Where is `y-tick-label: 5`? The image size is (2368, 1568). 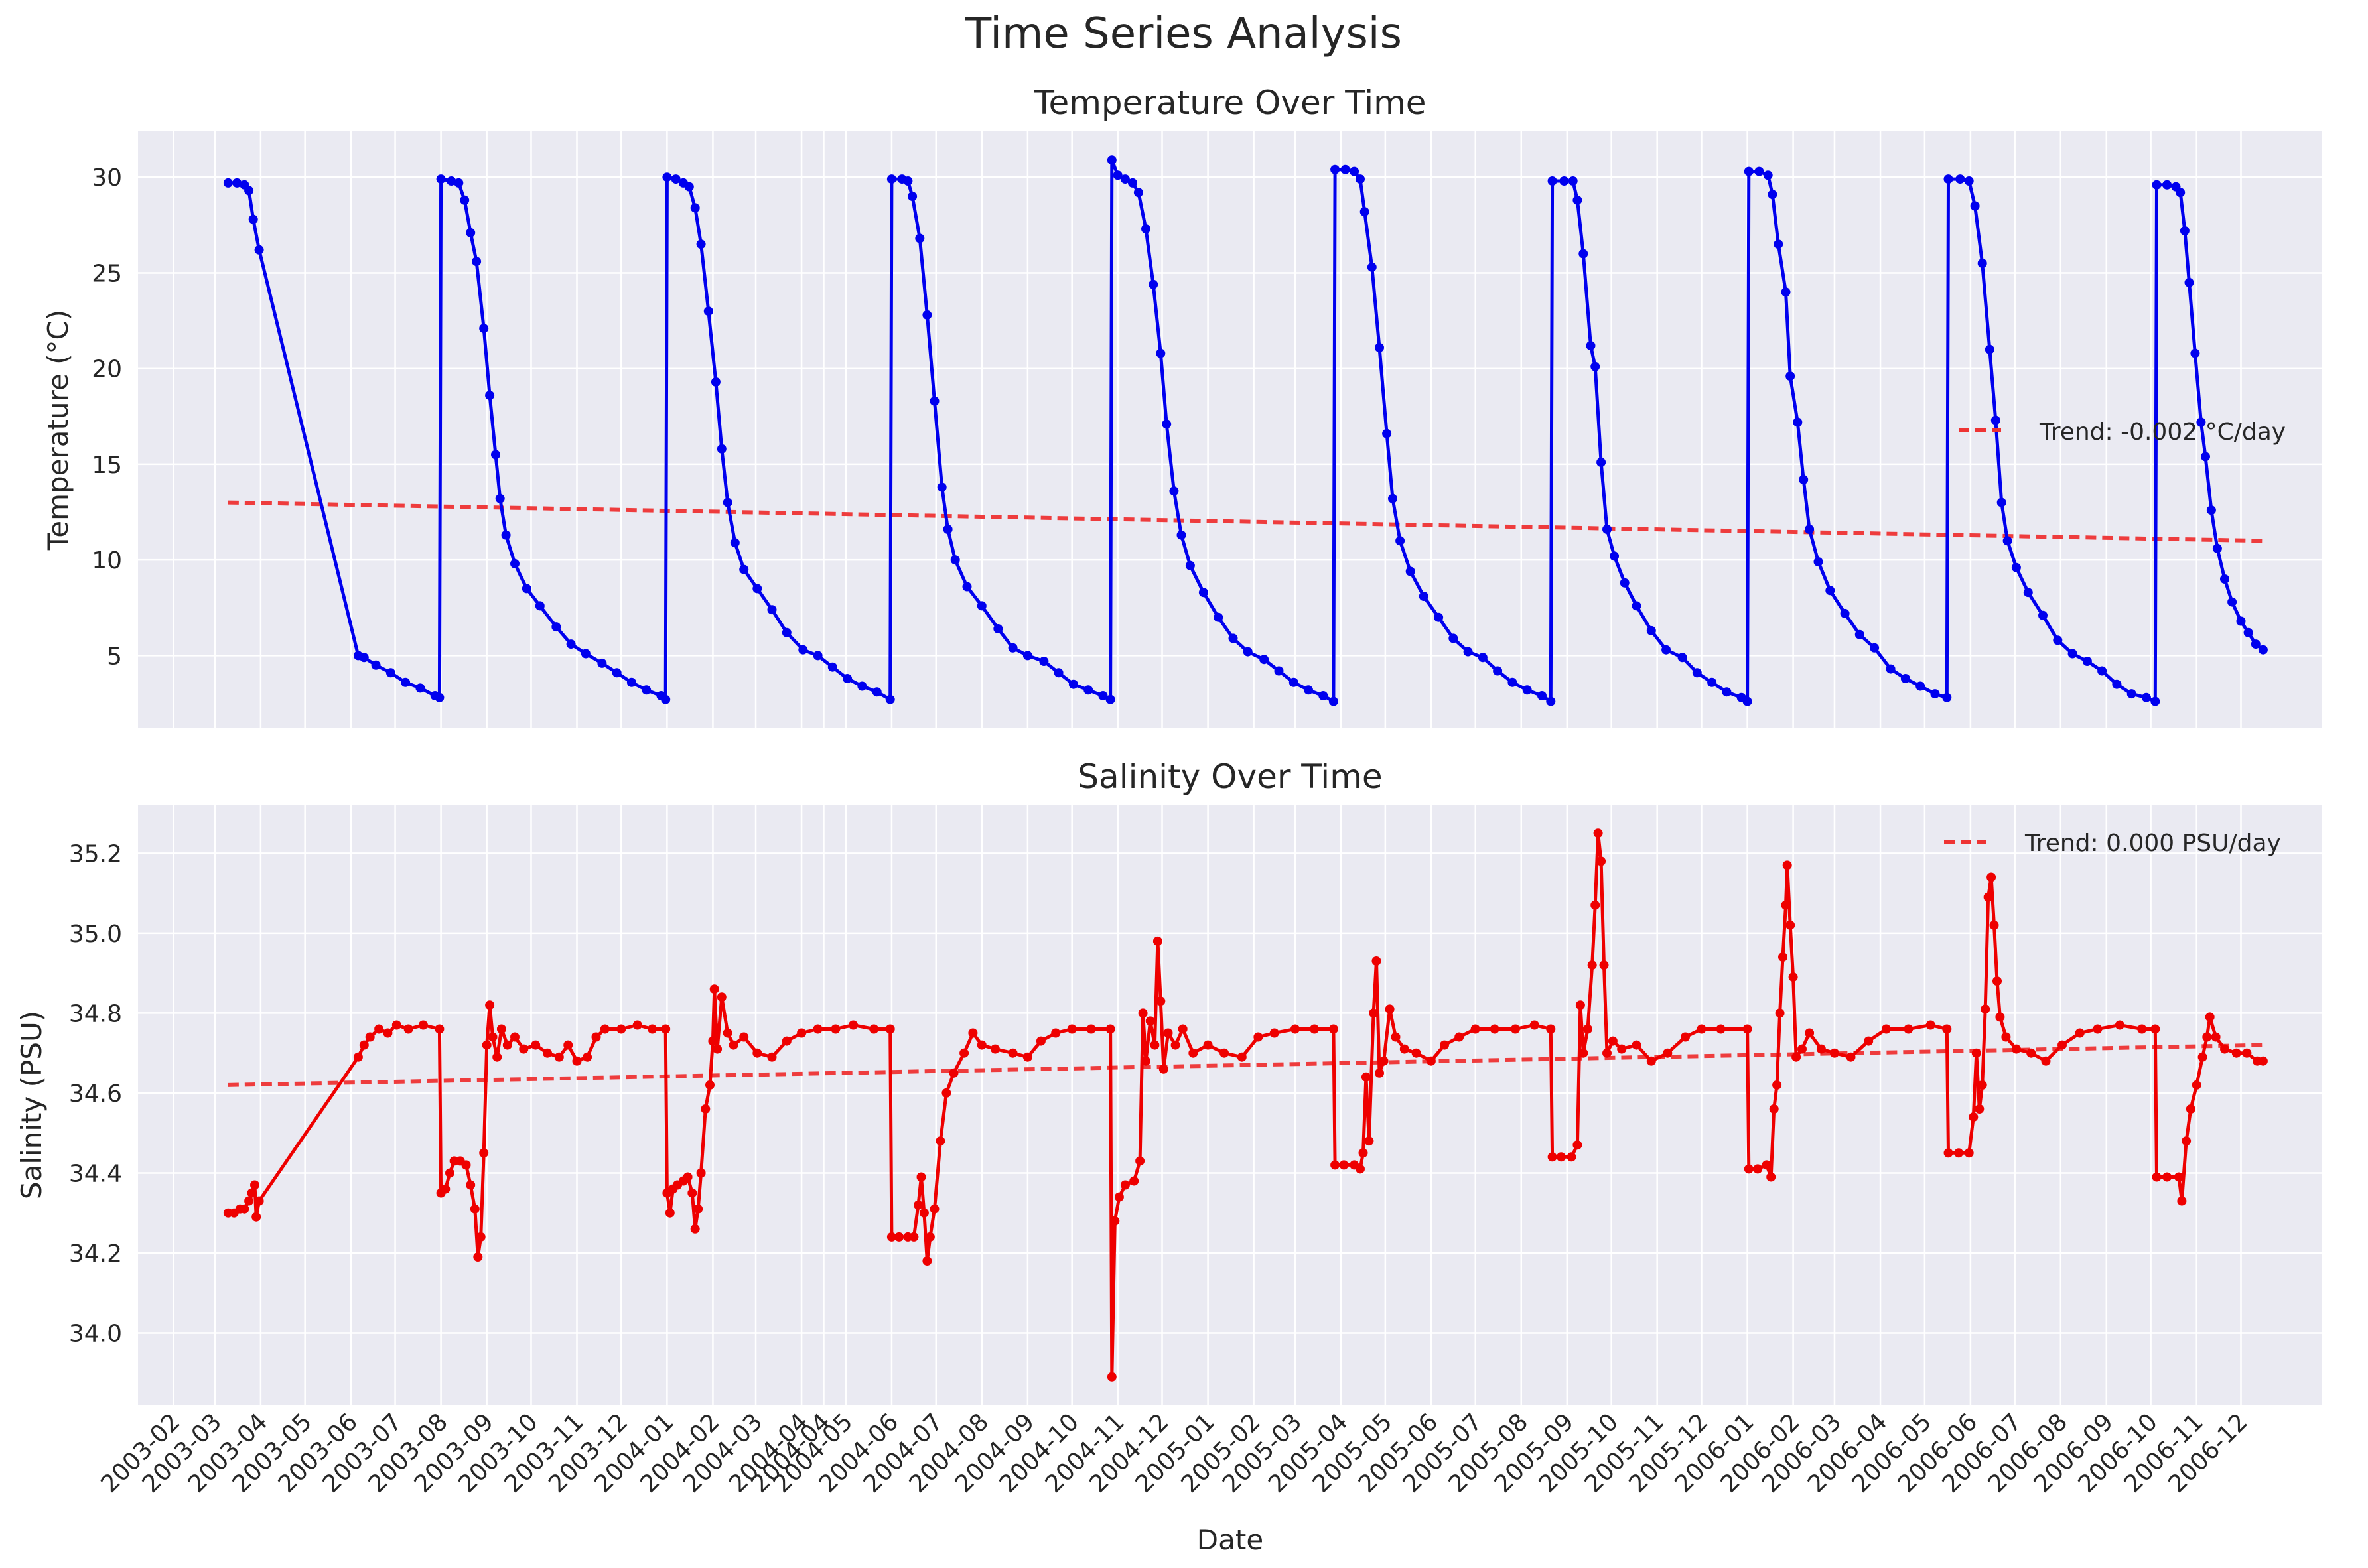 y-tick-label: 5 is located at coordinates (114, 656).